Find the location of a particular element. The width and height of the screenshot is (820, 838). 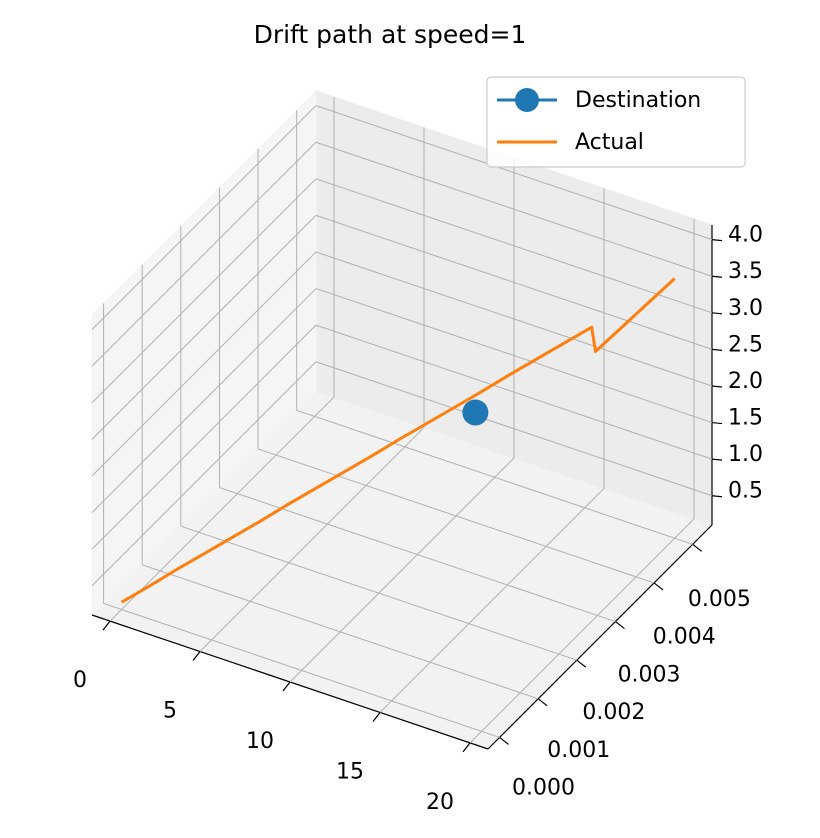

destination-marker is located at coordinates (475, 412).